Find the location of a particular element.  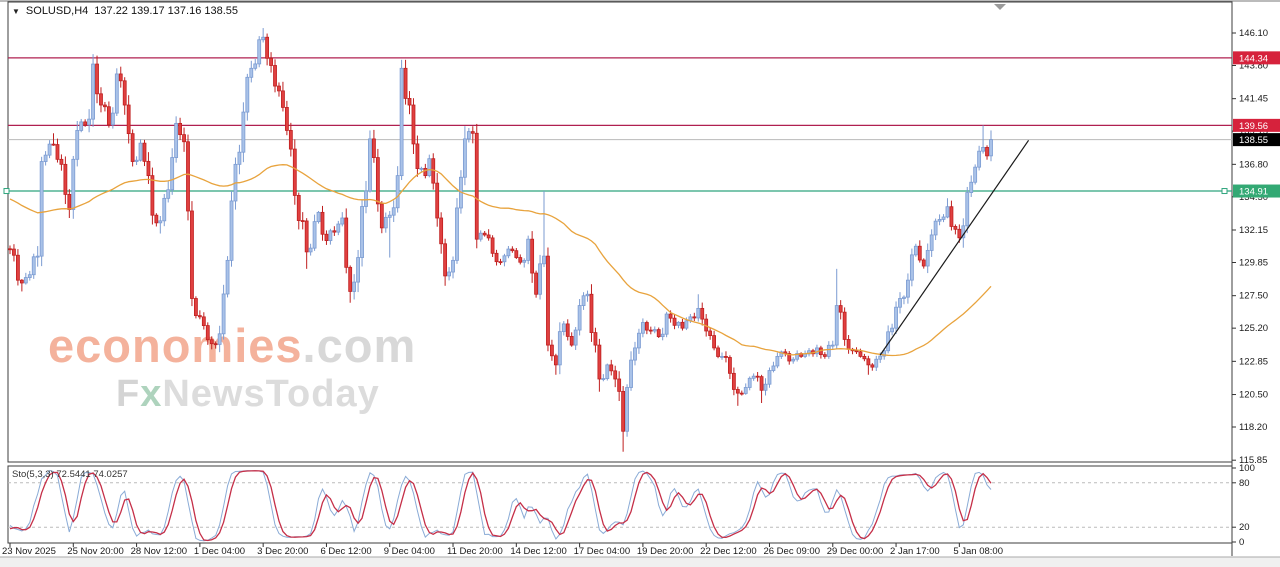

price-tick-label: 141.45 is located at coordinates (1253, 99).